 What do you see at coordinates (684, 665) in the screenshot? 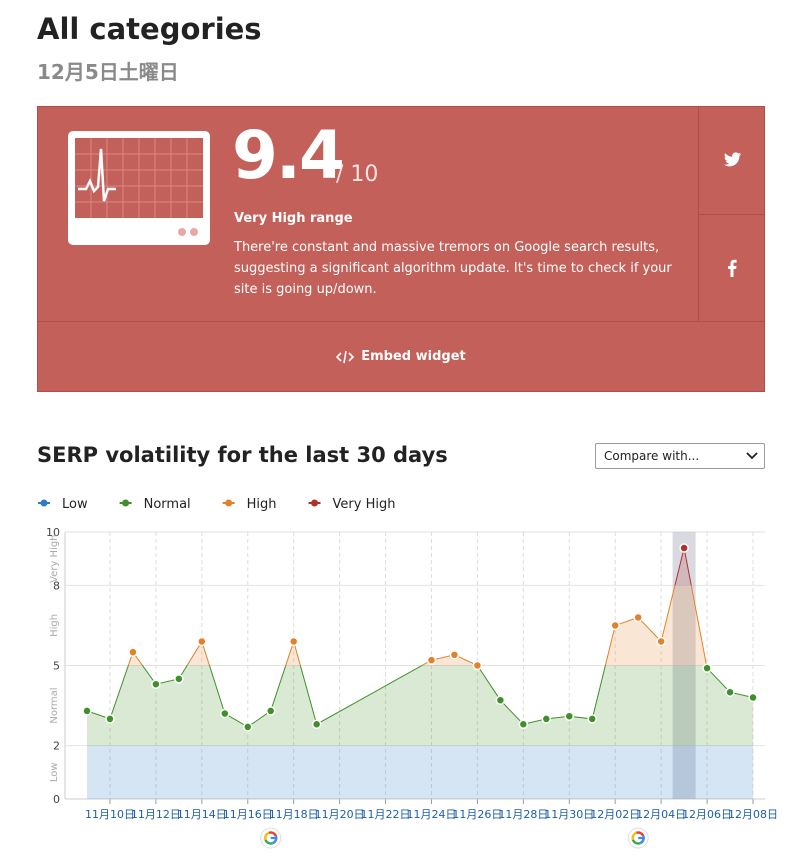
I see `highlight-column` at bounding box center [684, 665].